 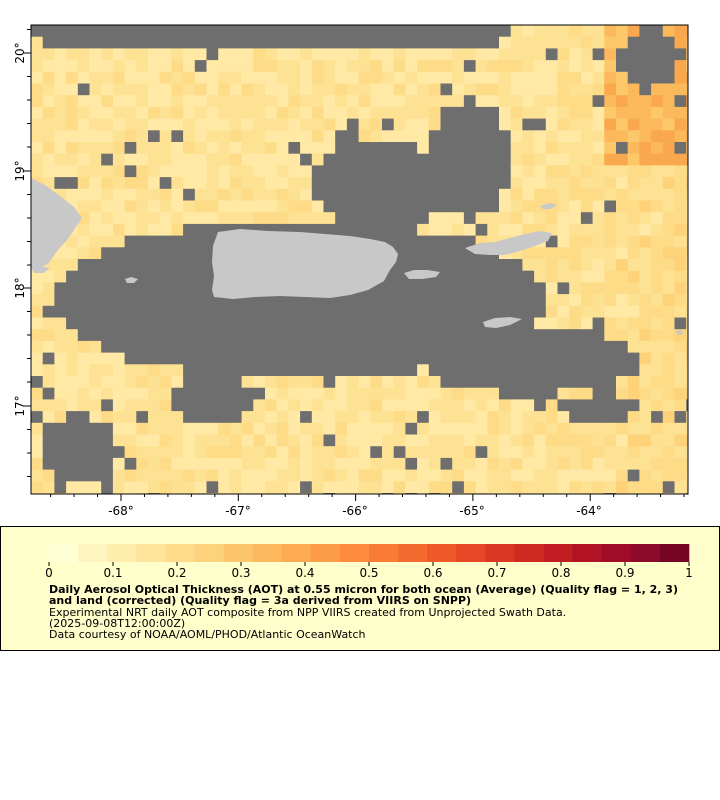 I want to click on lat-label-19: 19°, so click(x=20, y=170).